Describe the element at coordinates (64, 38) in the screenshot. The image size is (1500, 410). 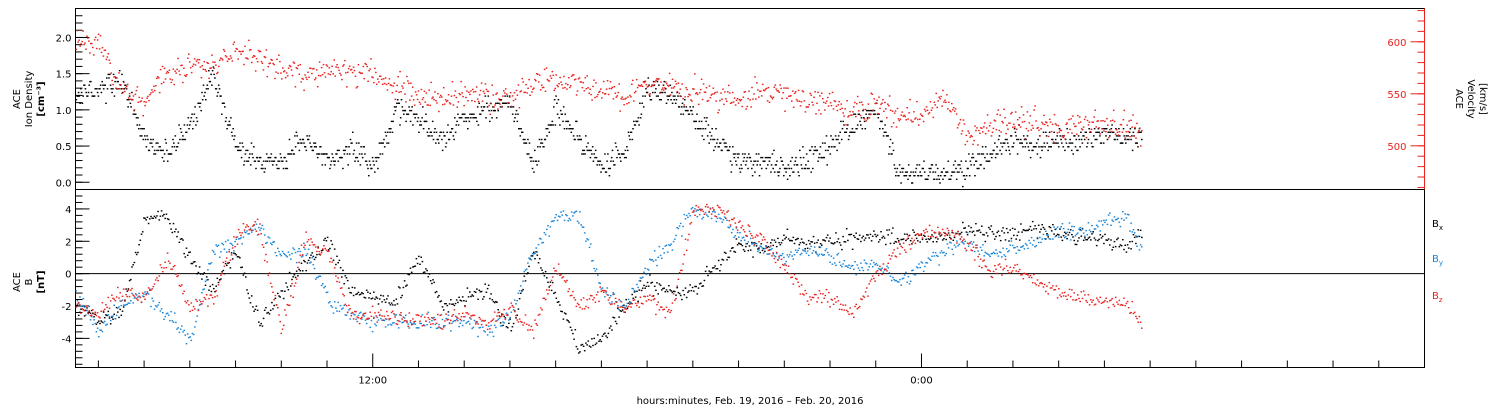
I see `density-axis-tick-label: 2.0` at that location.